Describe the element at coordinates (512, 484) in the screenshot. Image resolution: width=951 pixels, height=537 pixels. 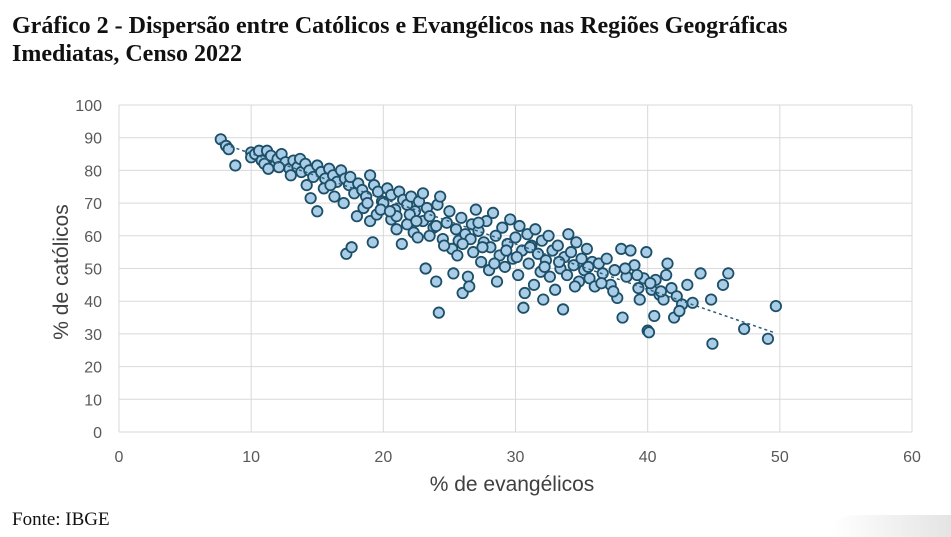
I see `x-axis-label: % de evangélicos` at that location.